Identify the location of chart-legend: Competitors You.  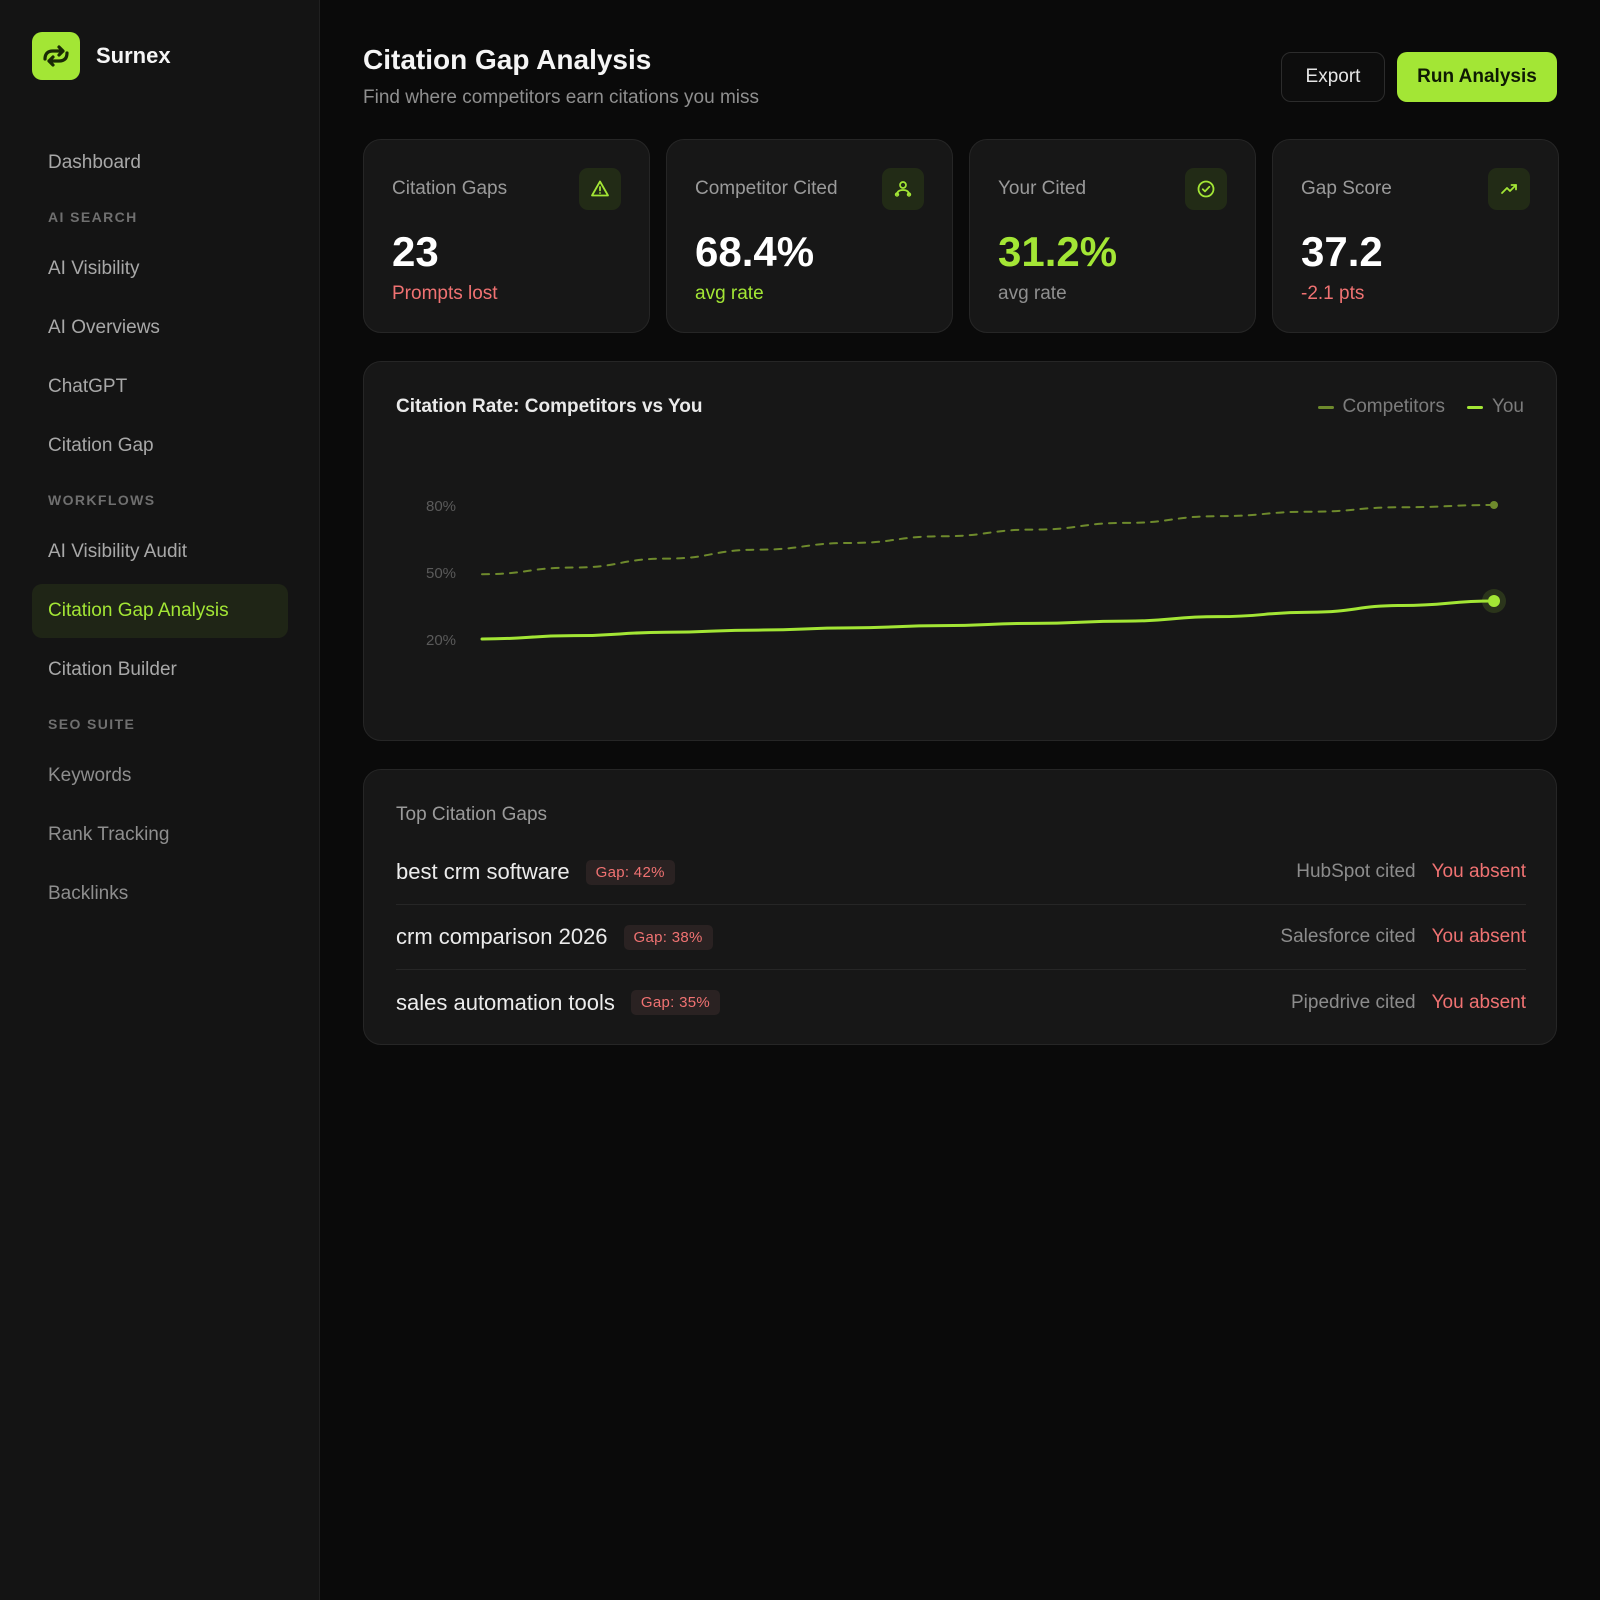
(1420, 407).